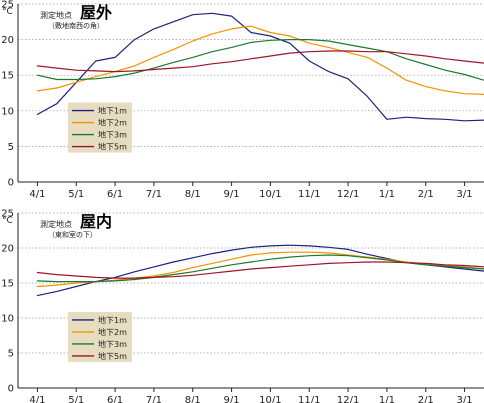 The height and width of the screenshot is (403, 484). I want to click on location-note: （東和室の下）, so click(72, 234).